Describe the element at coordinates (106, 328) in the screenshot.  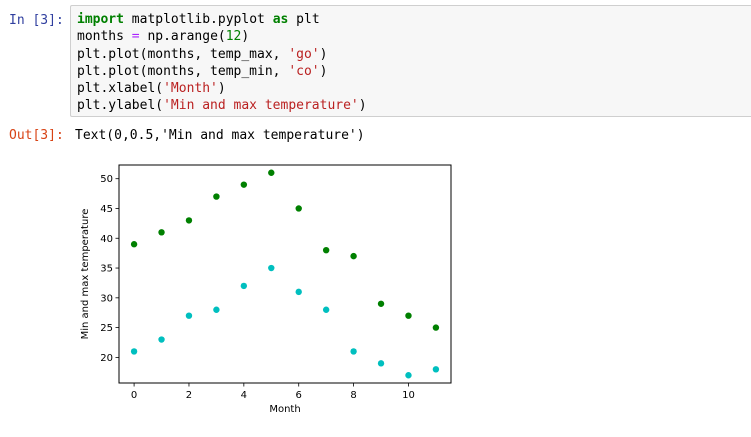
I see `y-tick-label: 25` at that location.